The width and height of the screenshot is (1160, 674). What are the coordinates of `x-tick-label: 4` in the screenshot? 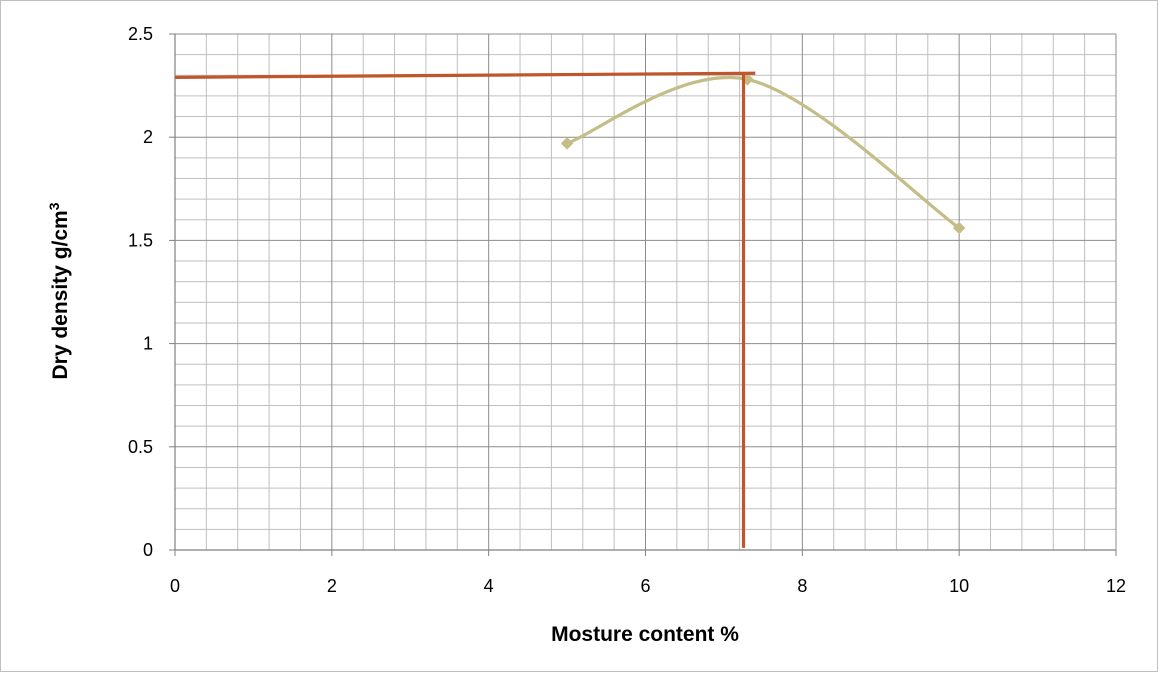 It's located at (489, 586).